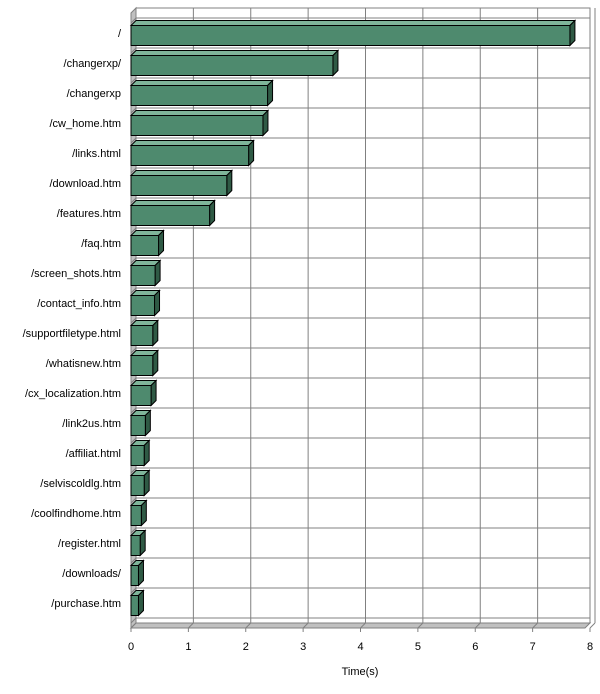 The image size is (600, 694). Describe the element at coordinates (72, 334) in the screenshot. I see `category-label-10: /supportfiletype.html` at that location.